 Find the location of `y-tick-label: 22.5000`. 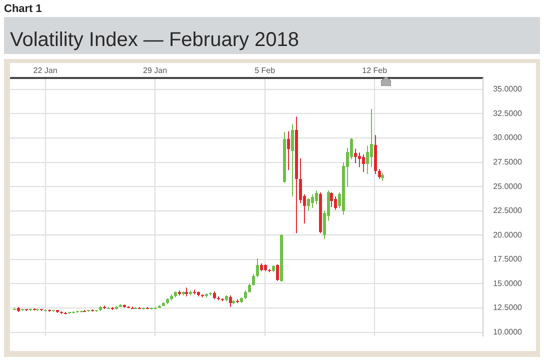

y-tick-label: 22.5000 is located at coordinates (508, 211).